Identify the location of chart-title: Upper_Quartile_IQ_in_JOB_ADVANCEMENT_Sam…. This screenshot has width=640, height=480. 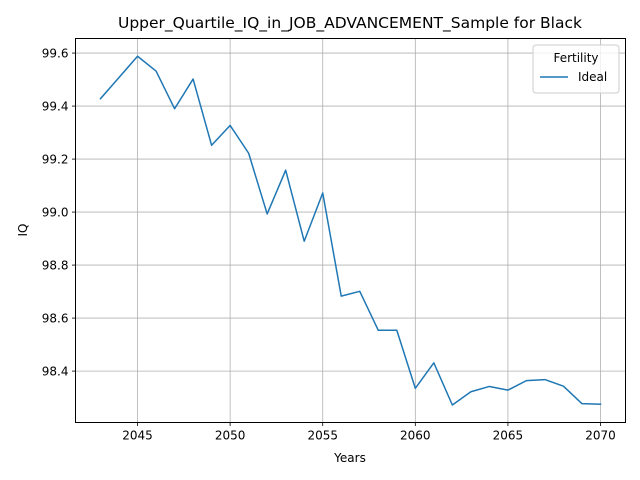
(350, 23).